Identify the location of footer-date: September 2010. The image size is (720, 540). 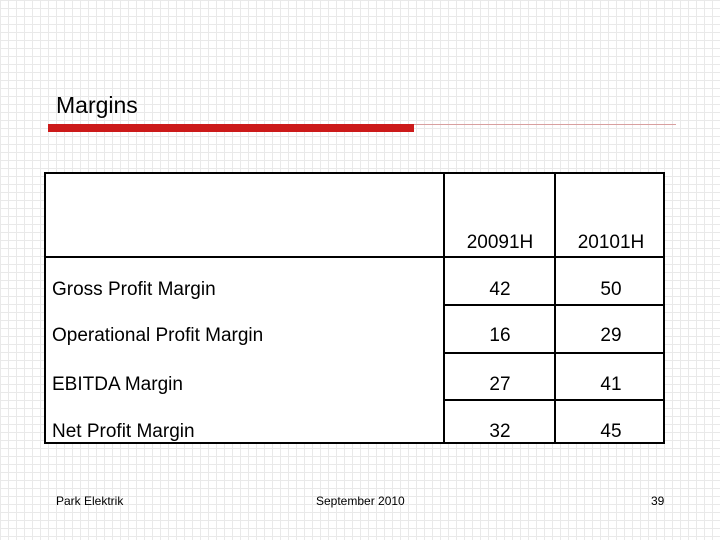
(360, 501).